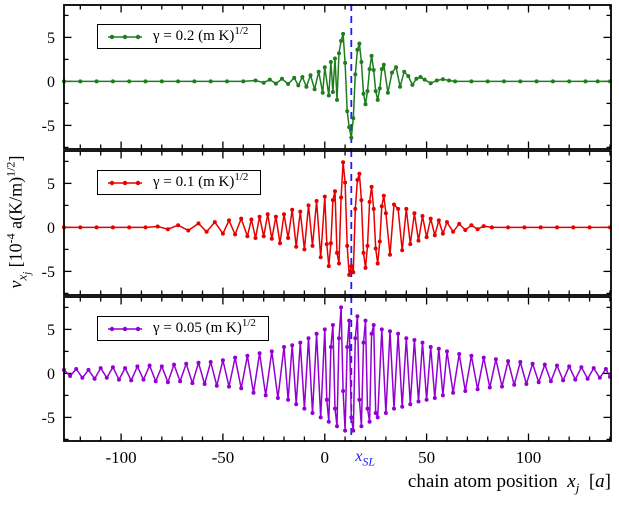 The image size is (619, 509). I want to click on y-label-exponent-1: -4, so click(10, 238).